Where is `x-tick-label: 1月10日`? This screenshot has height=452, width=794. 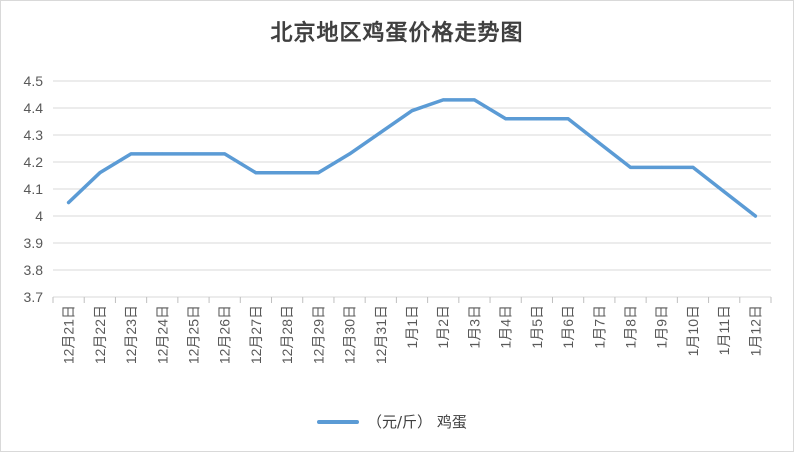
x-tick-label: 1月10日 is located at coordinates (693, 330).